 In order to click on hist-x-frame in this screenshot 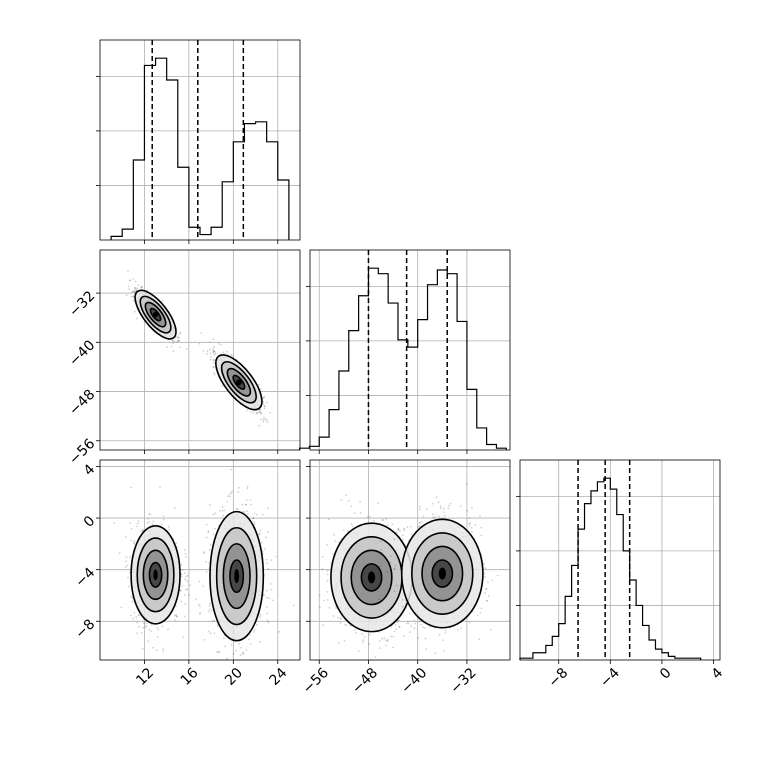, I will do `click(200, 140)`.